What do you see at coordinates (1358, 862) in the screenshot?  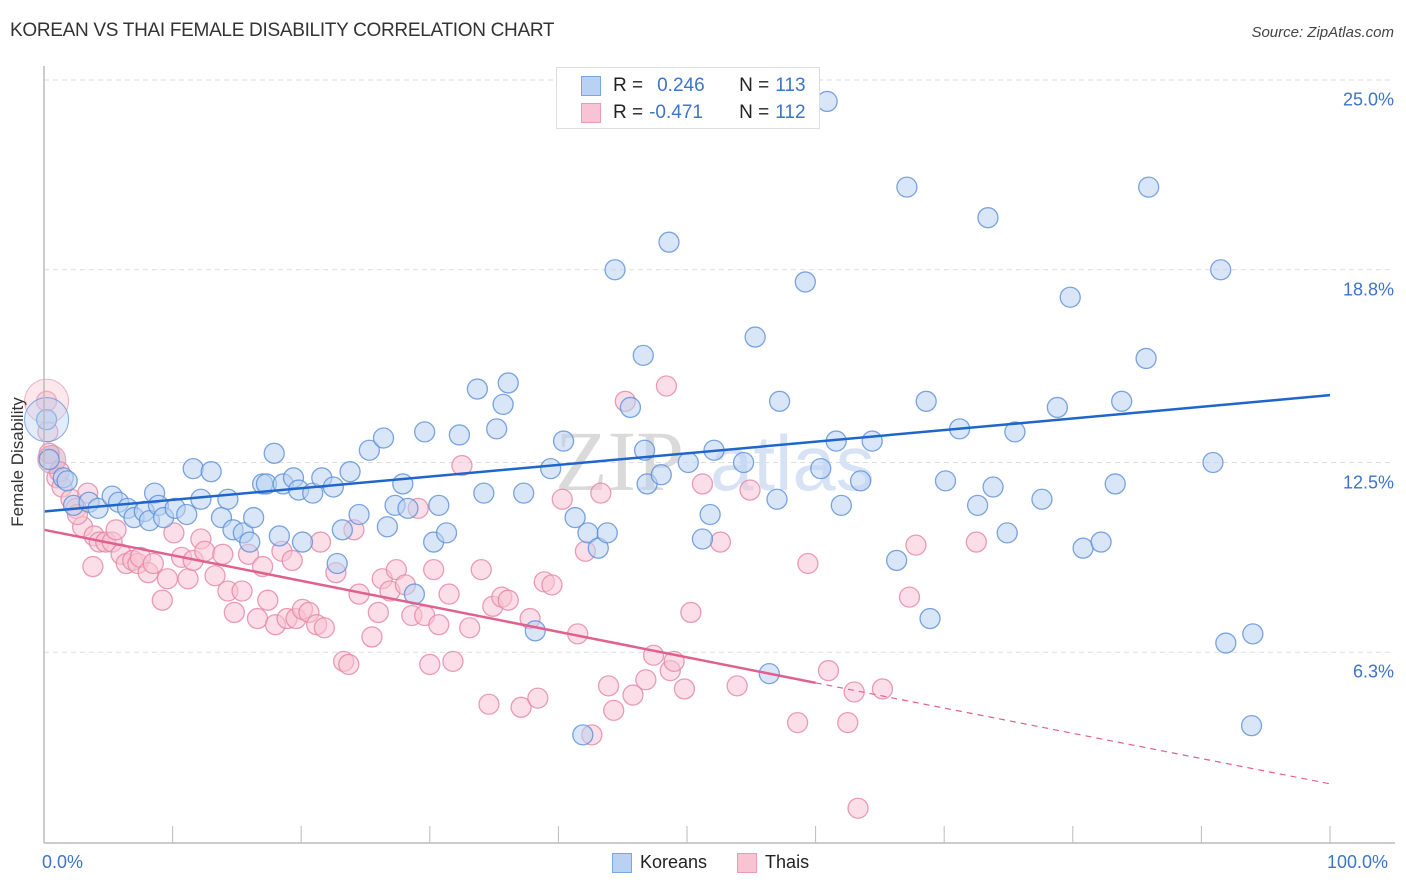 I see `x-tick-label-max: 100.0%` at bounding box center [1358, 862].